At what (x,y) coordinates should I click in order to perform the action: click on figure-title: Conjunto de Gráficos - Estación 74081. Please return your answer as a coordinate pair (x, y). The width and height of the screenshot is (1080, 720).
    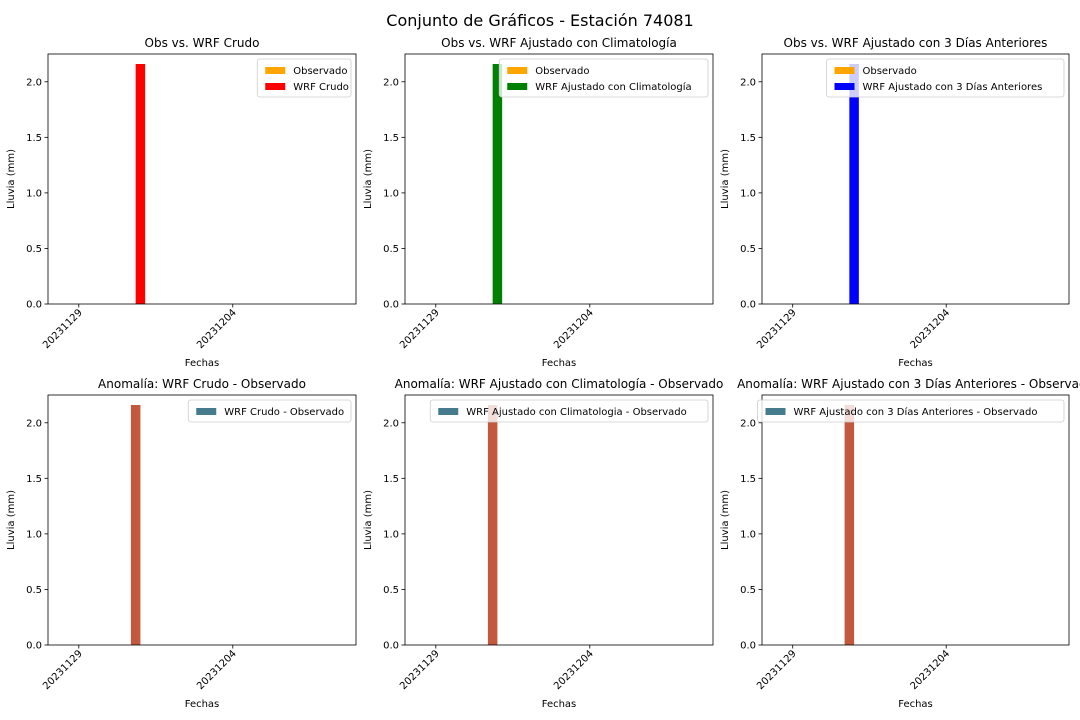
    Looking at the image, I should click on (540, 20).